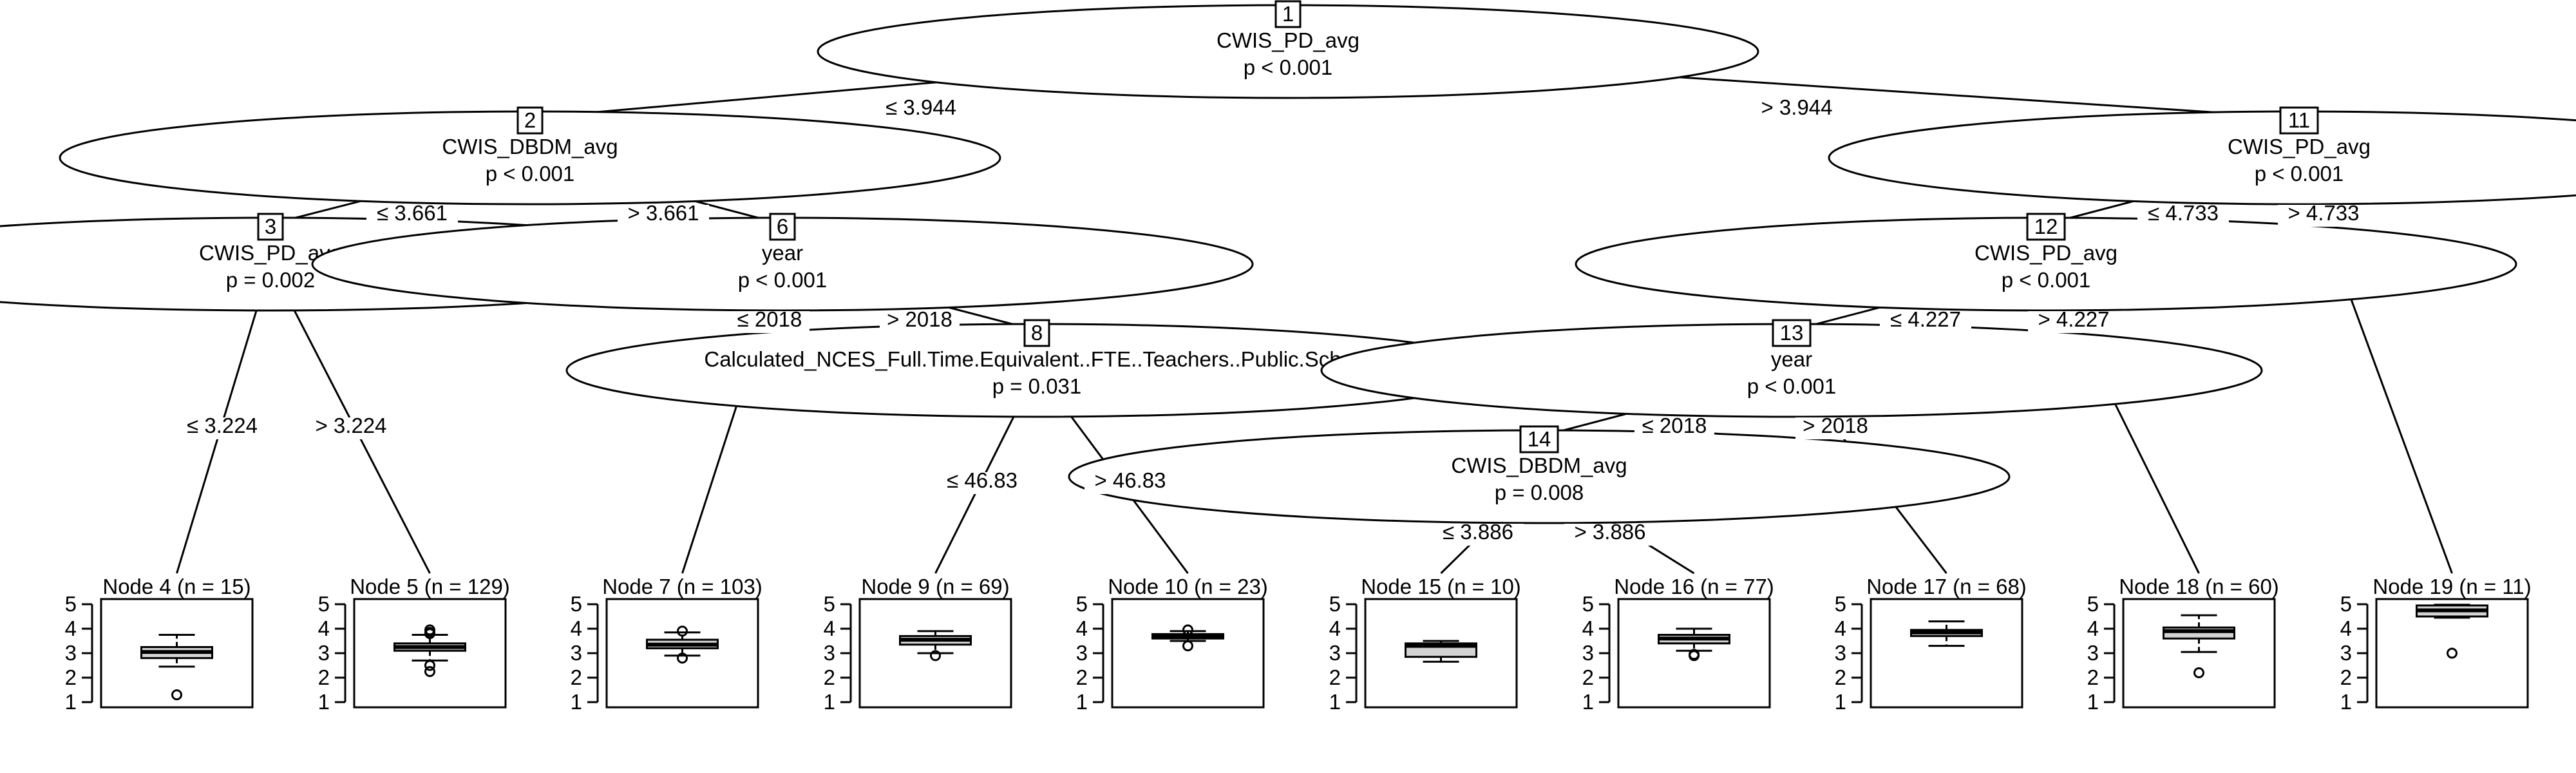 This screenshot has height=773, width=2576. What do you see at coordinates (176, 586) in the screenshot?
I see `panel-title: Node 4 (n = 15)` at bounding box center [176, 586].